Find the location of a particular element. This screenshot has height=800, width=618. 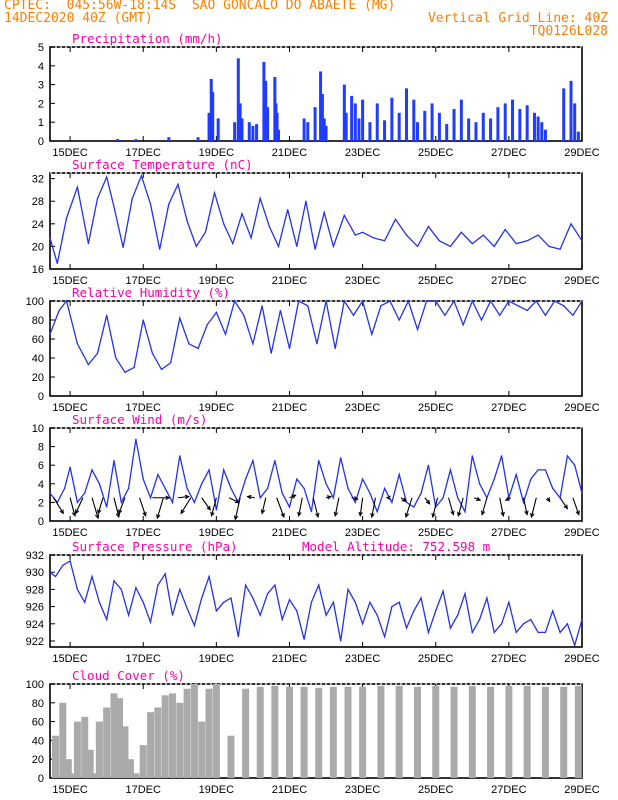

panel-5-annotation: Model Altitude: 752.598 m is located at coordinates (396, 546).